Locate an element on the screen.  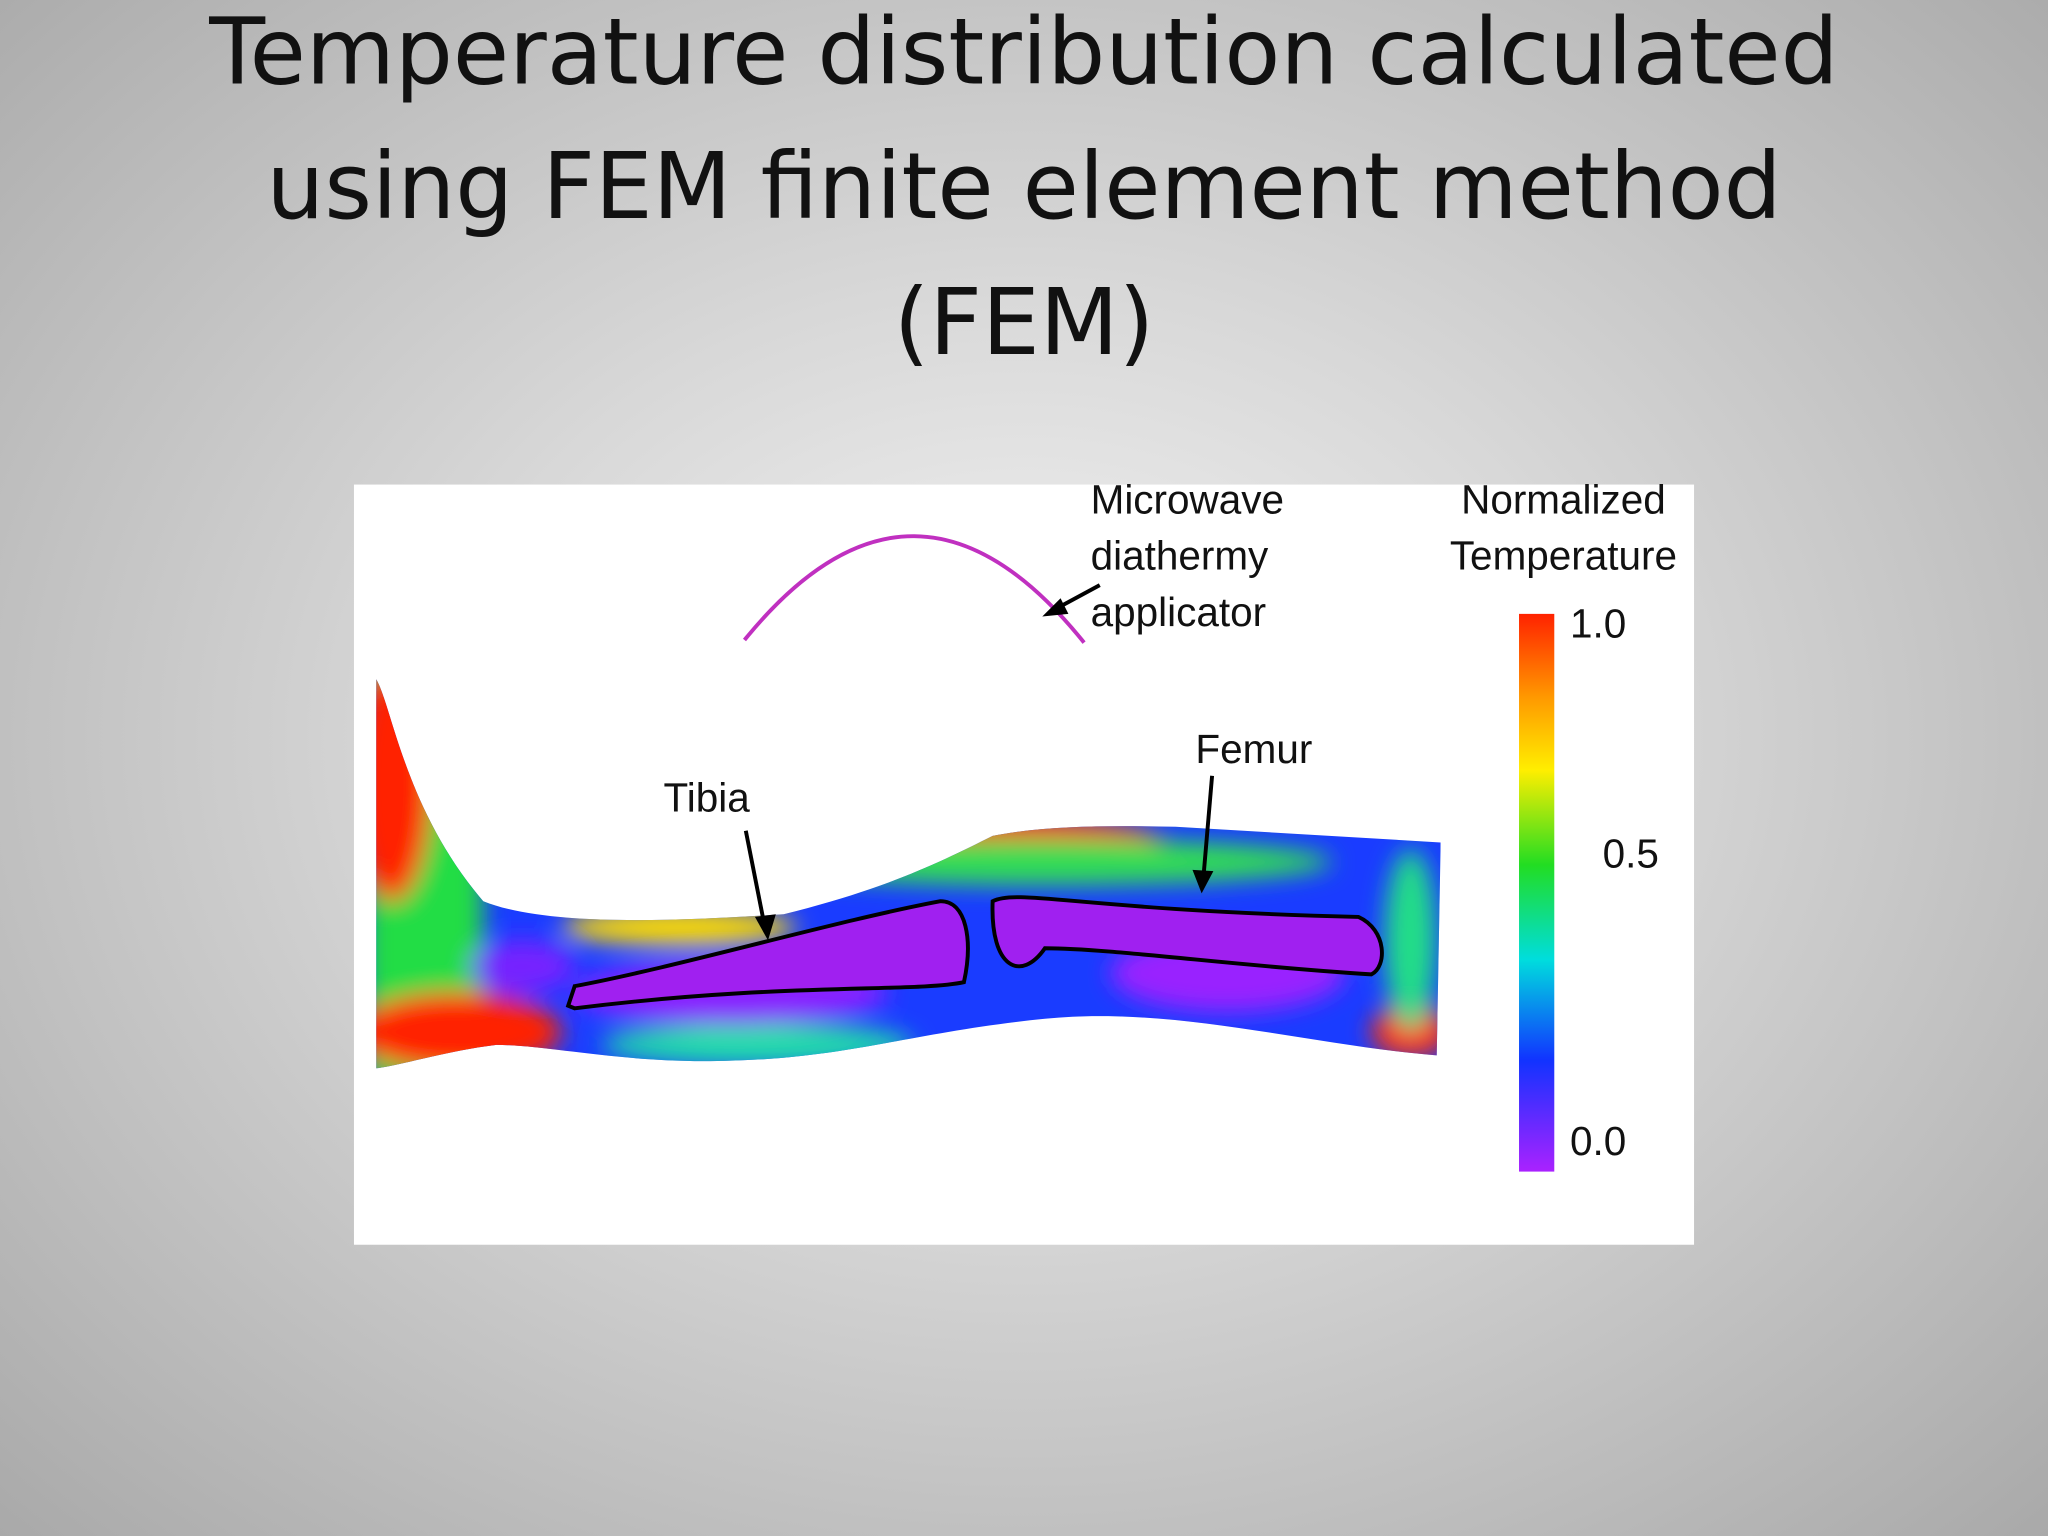
femur-bone is located at coordinates (1187, 936).